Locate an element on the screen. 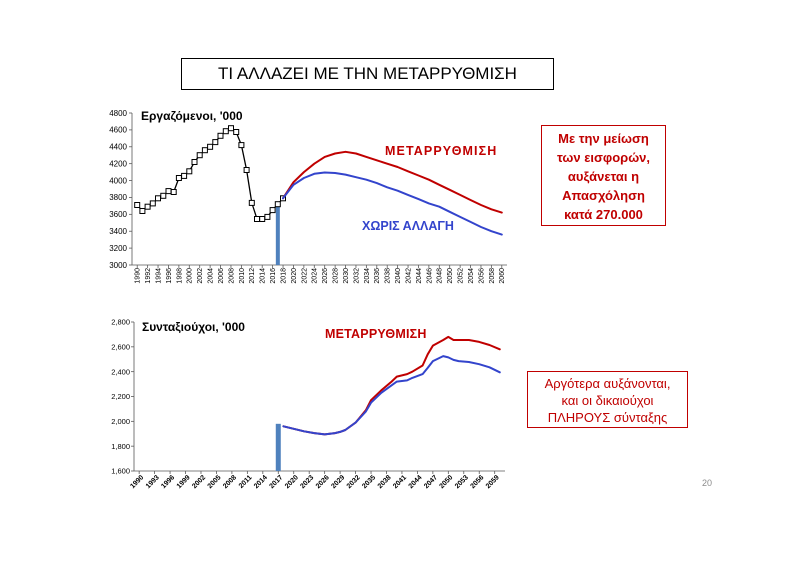 The image size is (785, 570). pensioners-x-tick-label: 2008 is located at coordinates (230, 482).